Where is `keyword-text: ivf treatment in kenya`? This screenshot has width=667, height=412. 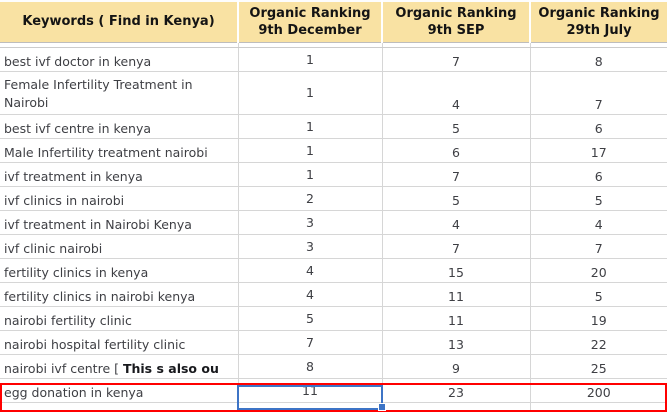
keyword-text: ivf treatment in kenya is located at coordinates (73, 176).